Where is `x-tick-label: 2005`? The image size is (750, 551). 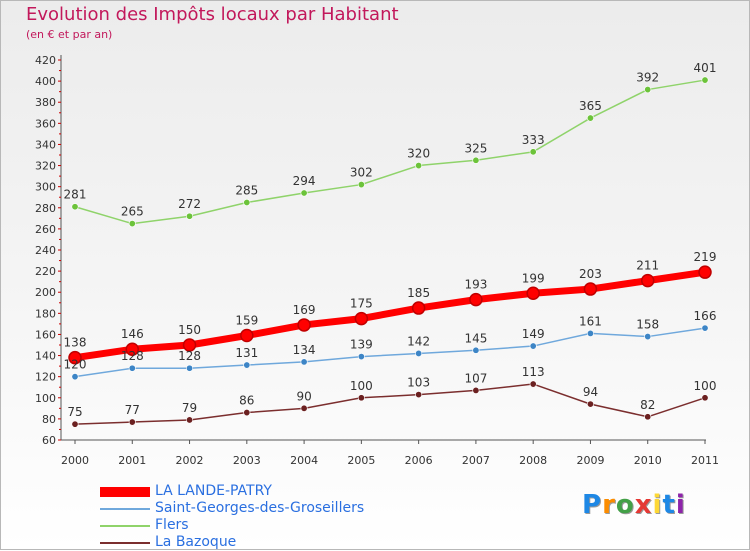 x-tick-label: 2005 is located at coordinates (361, 460).